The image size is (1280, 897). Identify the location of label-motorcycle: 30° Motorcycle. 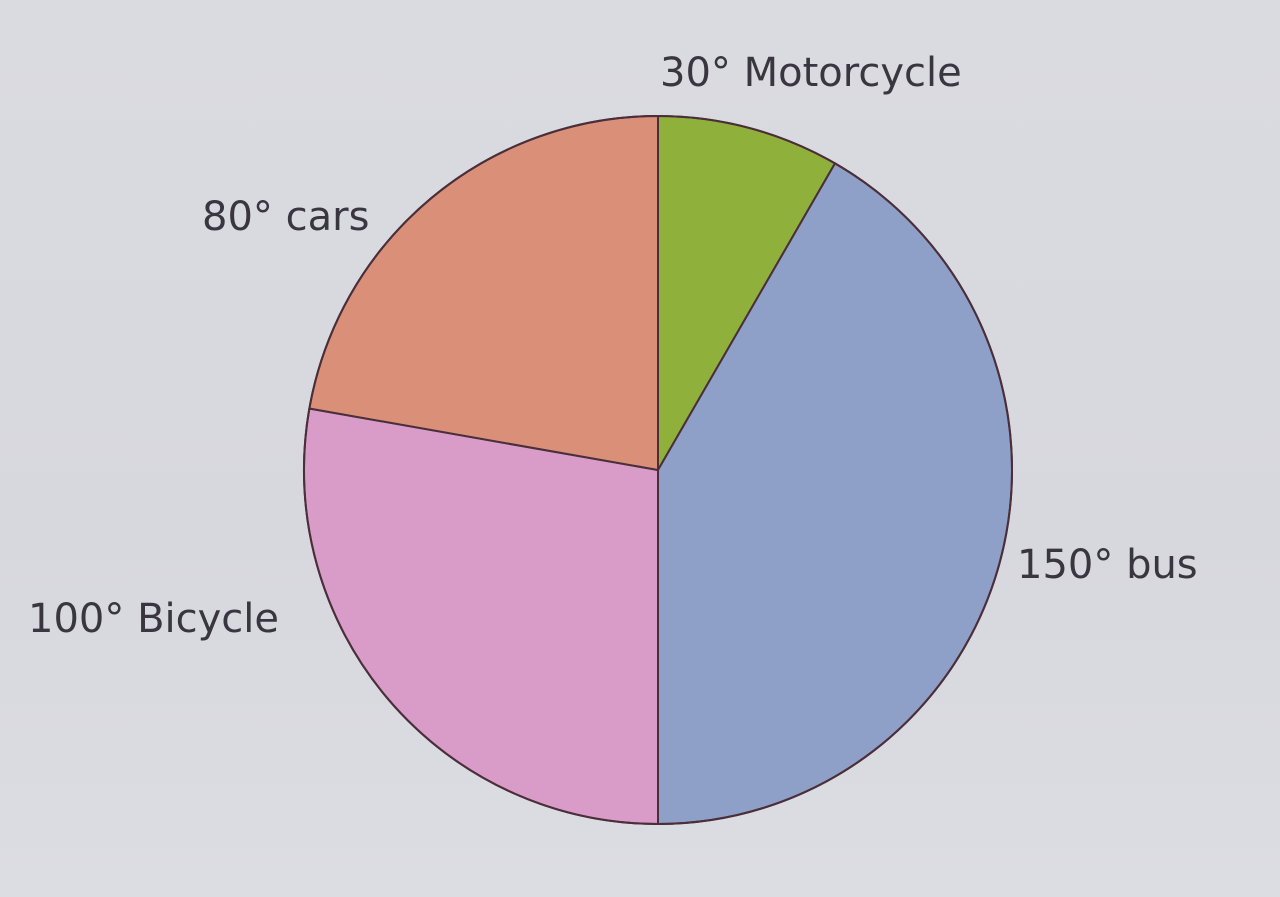
(811, 73).